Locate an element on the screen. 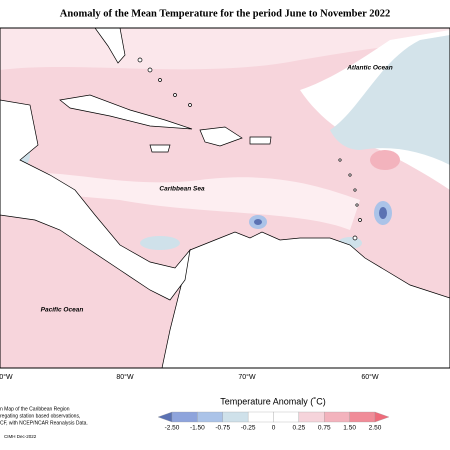 The width and height of the screenshot is (450, 450). longitude-label: 0°W is located at coordinates (6, 377).